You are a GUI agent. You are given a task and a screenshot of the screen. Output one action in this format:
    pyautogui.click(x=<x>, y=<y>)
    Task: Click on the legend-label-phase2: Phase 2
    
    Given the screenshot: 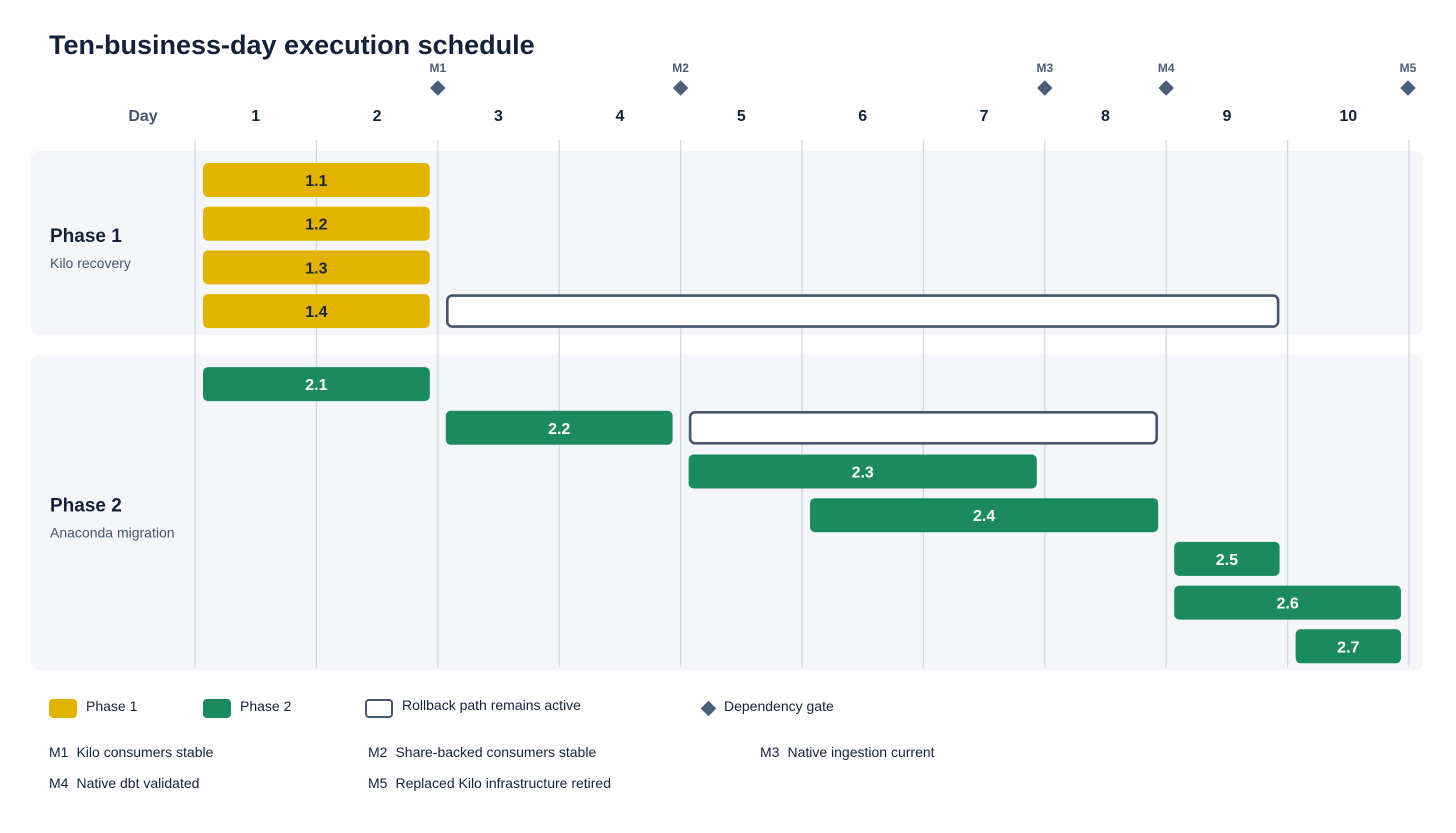 What is the action you would take?
    pyautogui.click(x=266, y=706)
    